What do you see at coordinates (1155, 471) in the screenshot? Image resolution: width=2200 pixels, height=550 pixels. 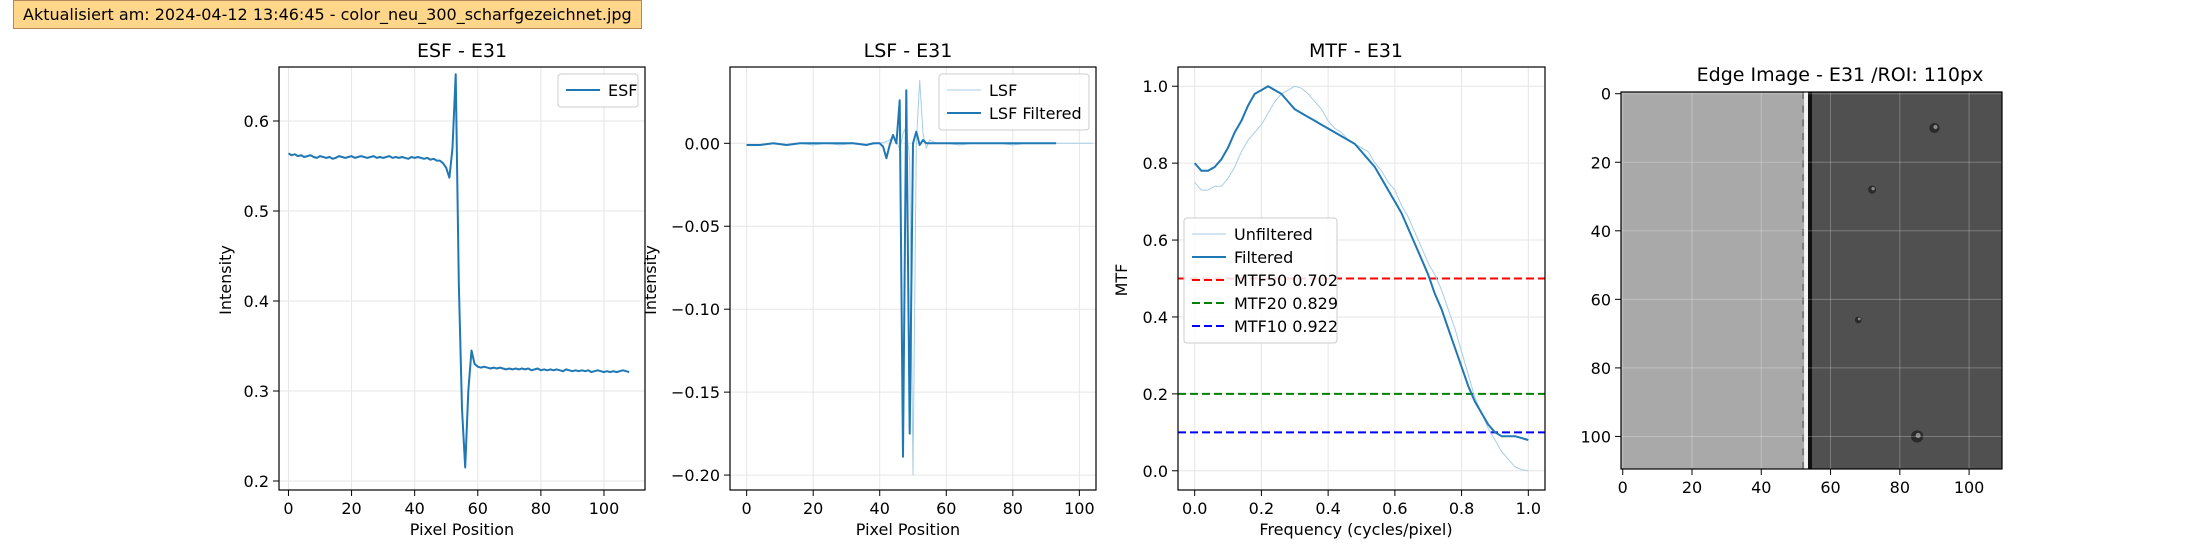 I see `mtf-ytick-label: 0.0` at bounding box center [1155, 471].